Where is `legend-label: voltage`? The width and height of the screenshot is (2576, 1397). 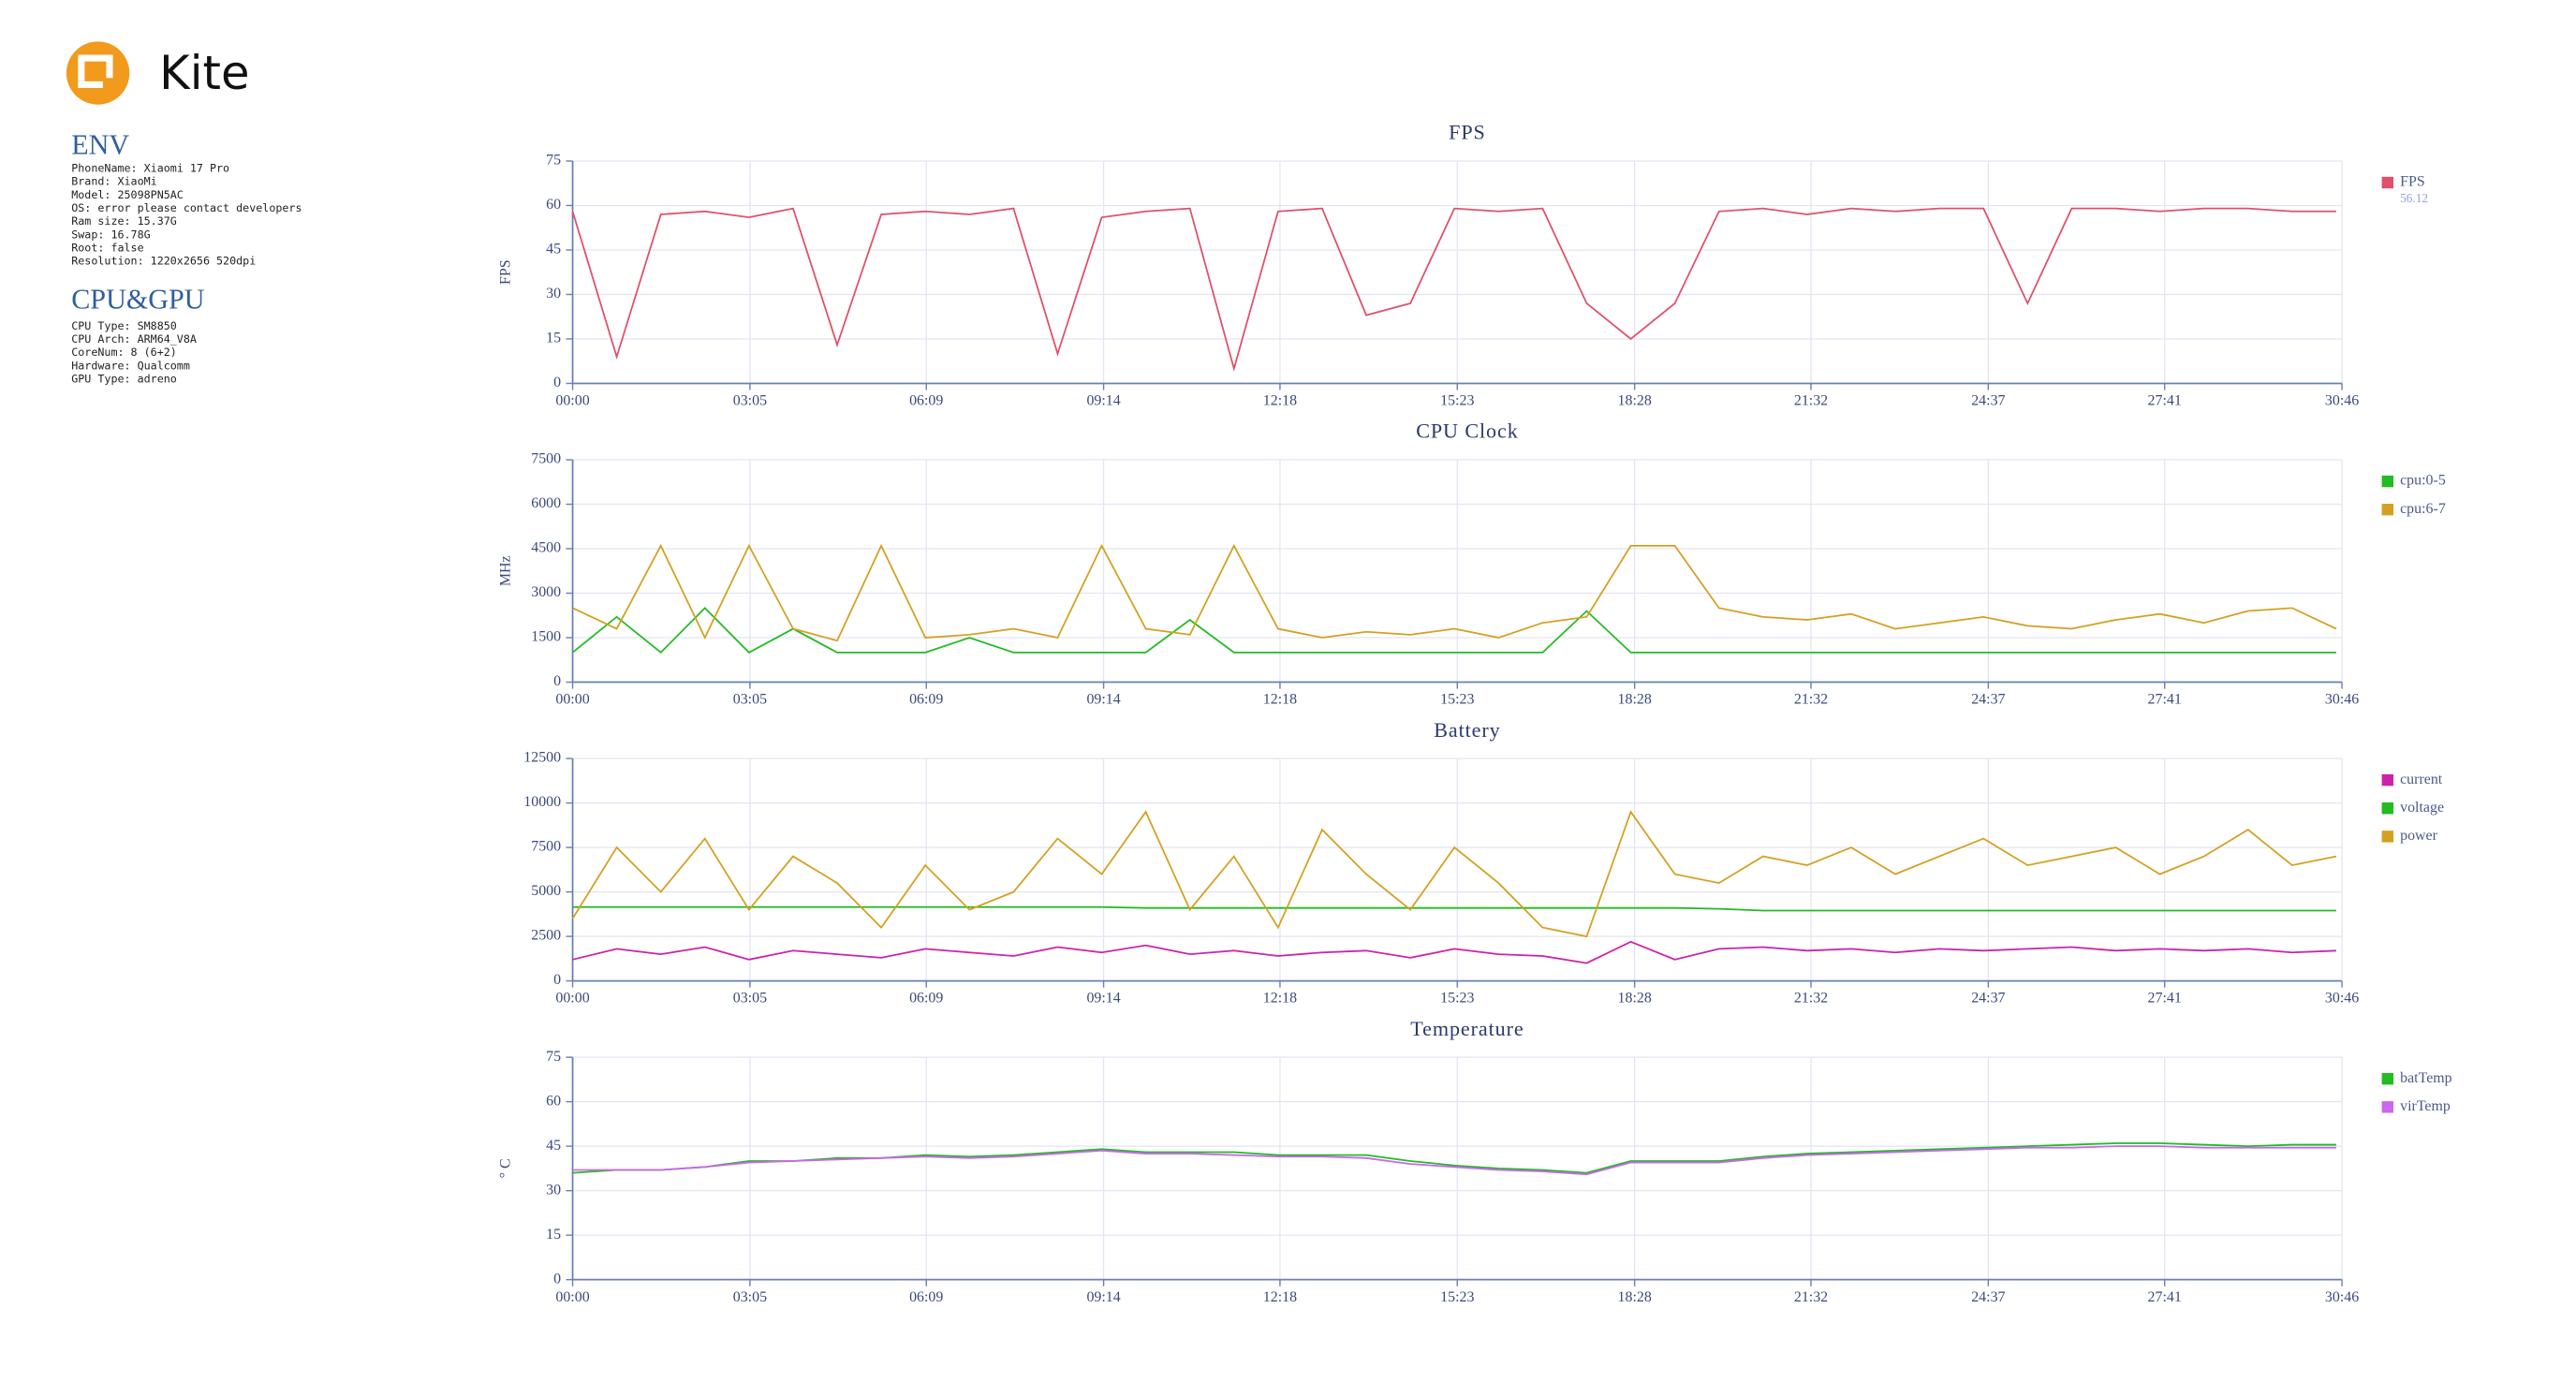 legend-label: voltage is located at coordinates (2422, 808).